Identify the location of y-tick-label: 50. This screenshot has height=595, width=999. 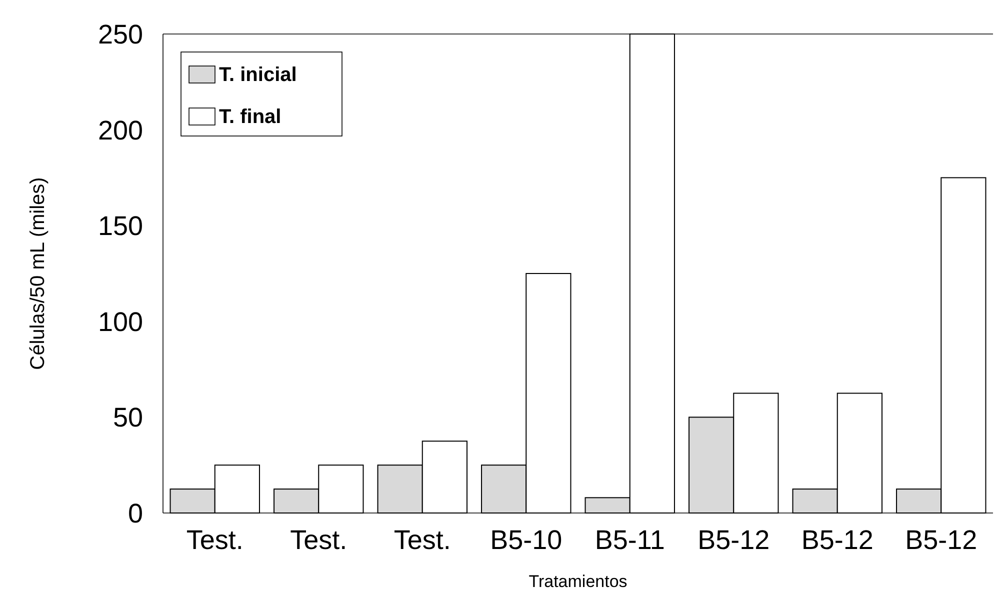
(127, 417).